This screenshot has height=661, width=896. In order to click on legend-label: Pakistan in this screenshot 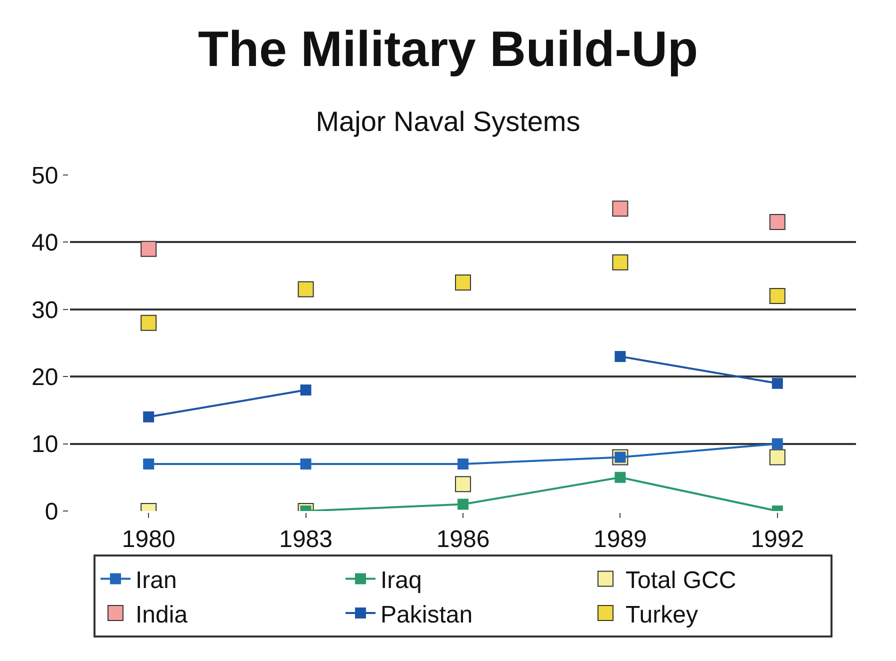, I will do `click(426, 614)`.